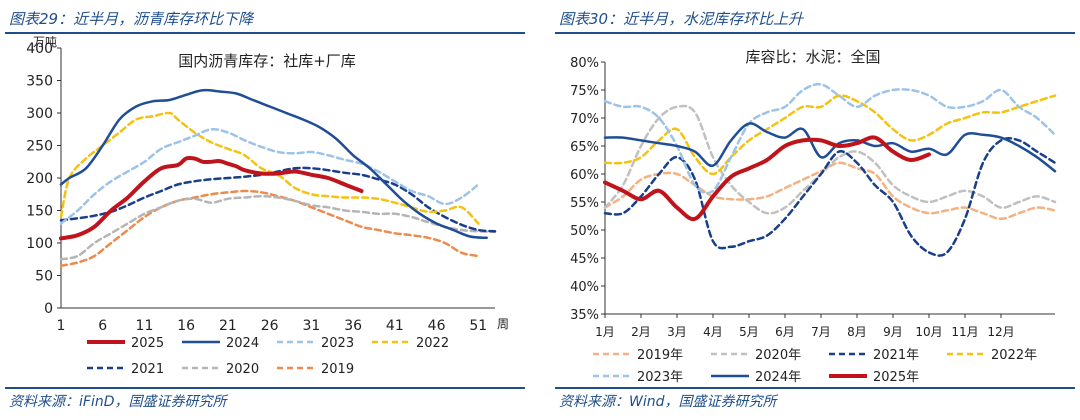 This screenshot has height=420, width=1080. What do you see at coordinates (311, 326) in the screenshot?
I see `x-tick-label: 31` at bounding box center [311, 326].